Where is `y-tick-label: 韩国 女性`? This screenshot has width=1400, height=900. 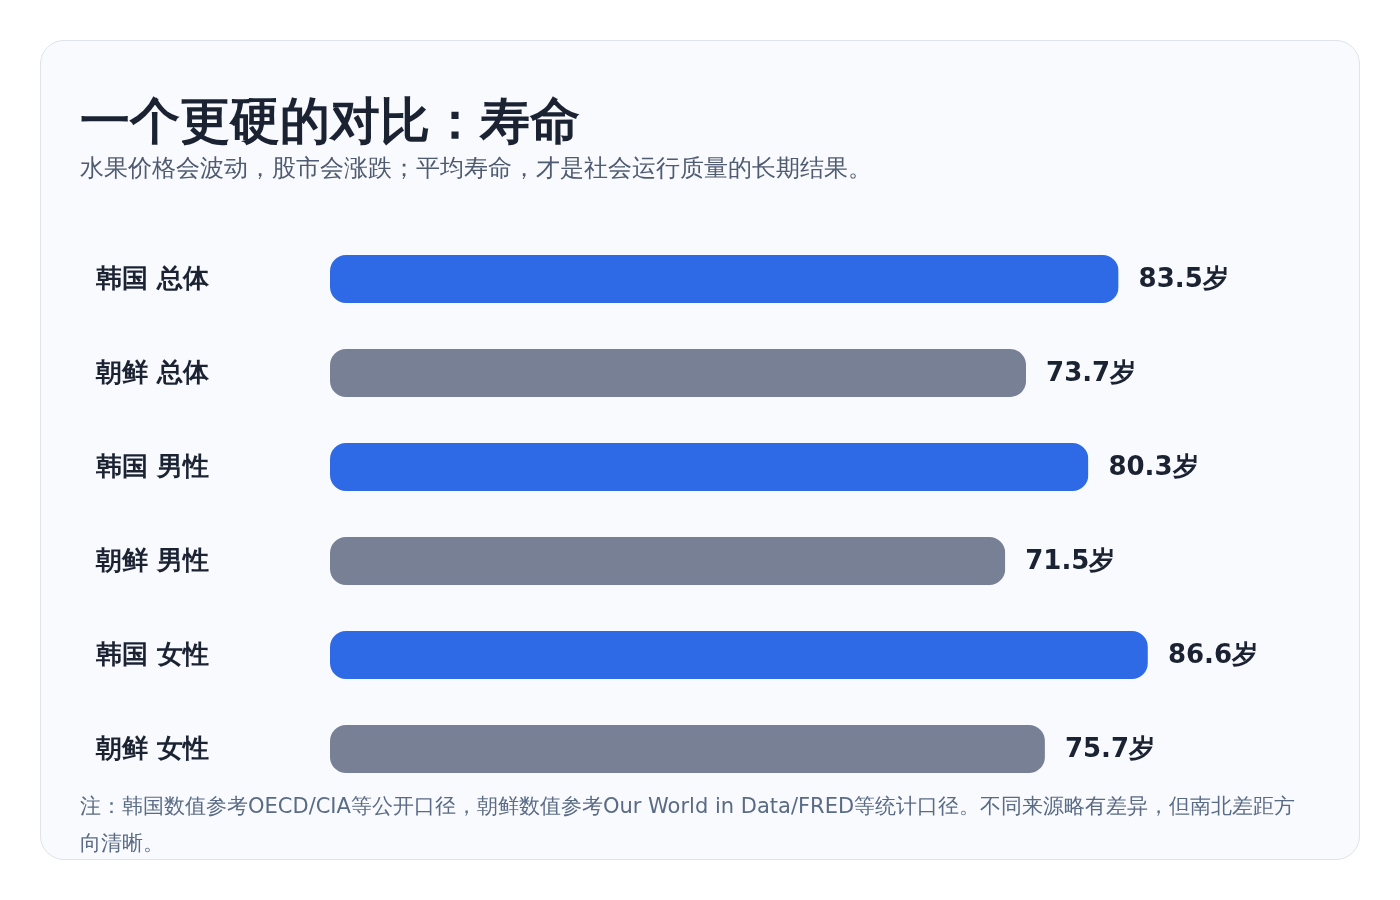 y-tick-label: 韩国 女性 is located at coordinates (151, 654).